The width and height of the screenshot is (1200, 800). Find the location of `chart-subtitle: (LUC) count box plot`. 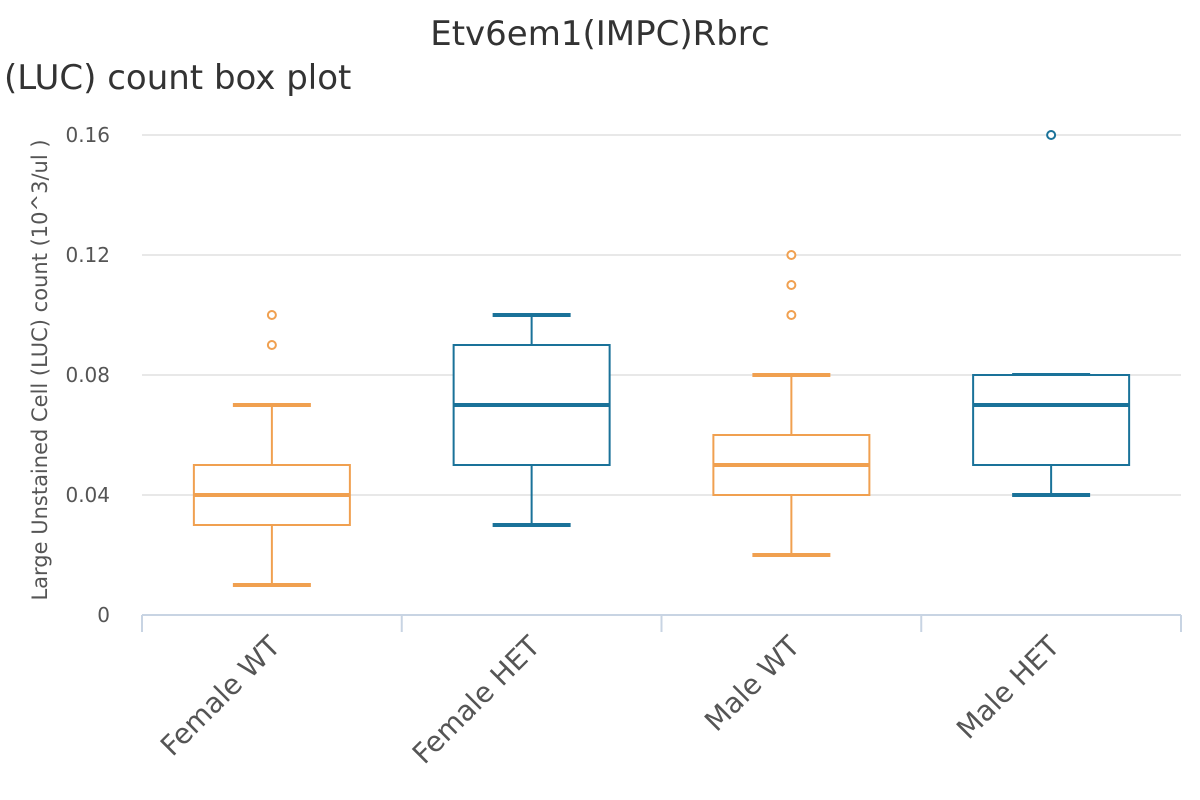

chart-subtitle: (LUC) count box plot is located at coordinates (178, 78).